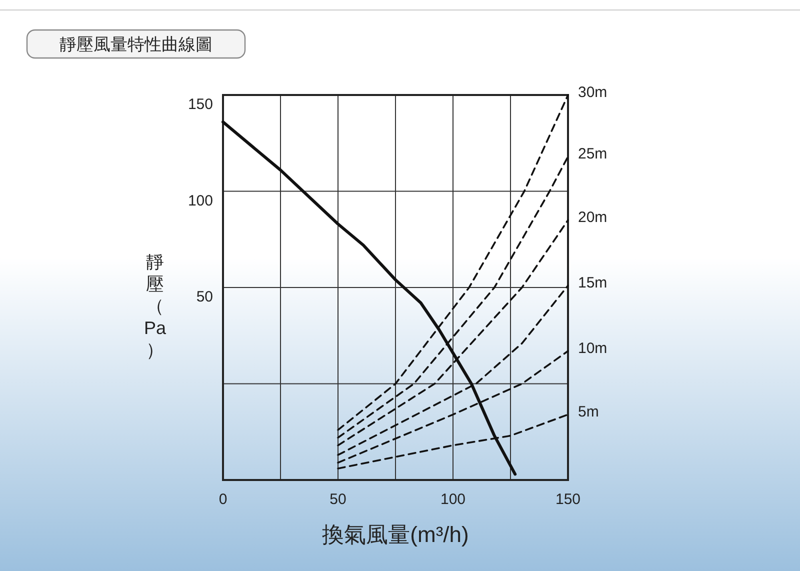 This screenshot has height=571, width=800. What do you see at coordinates (223, 499) in the screenshot?
I see `x-tick-label: 0` at bounding box center [223, 499].